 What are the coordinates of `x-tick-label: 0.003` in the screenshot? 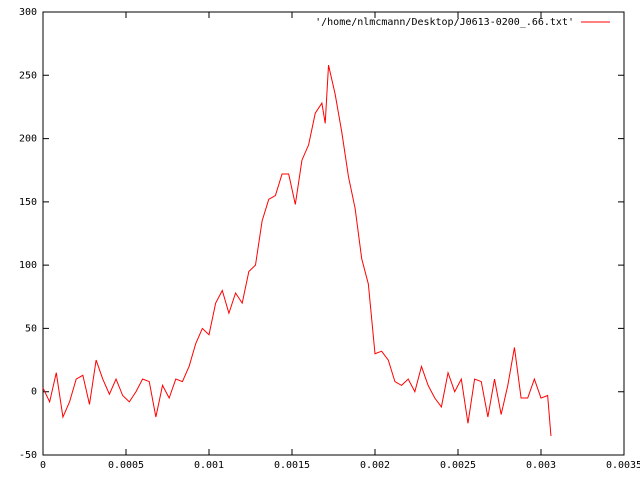 It's located at (541, 465).